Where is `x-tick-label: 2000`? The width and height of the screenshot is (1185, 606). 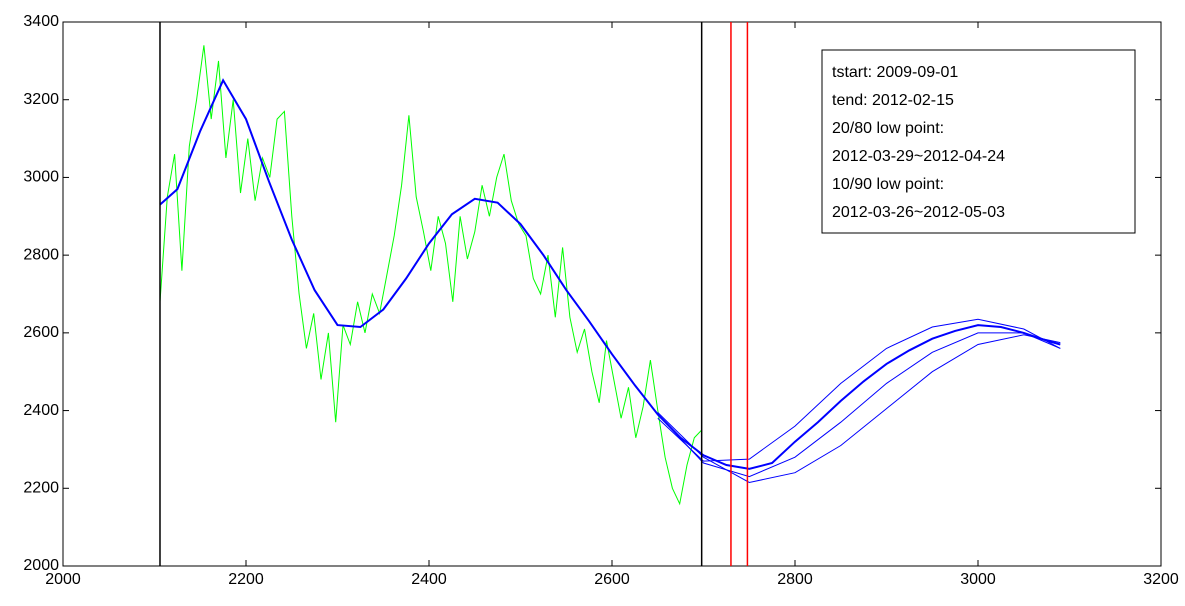
x-tick-label: 2000 is located at coordinates (63, 579).